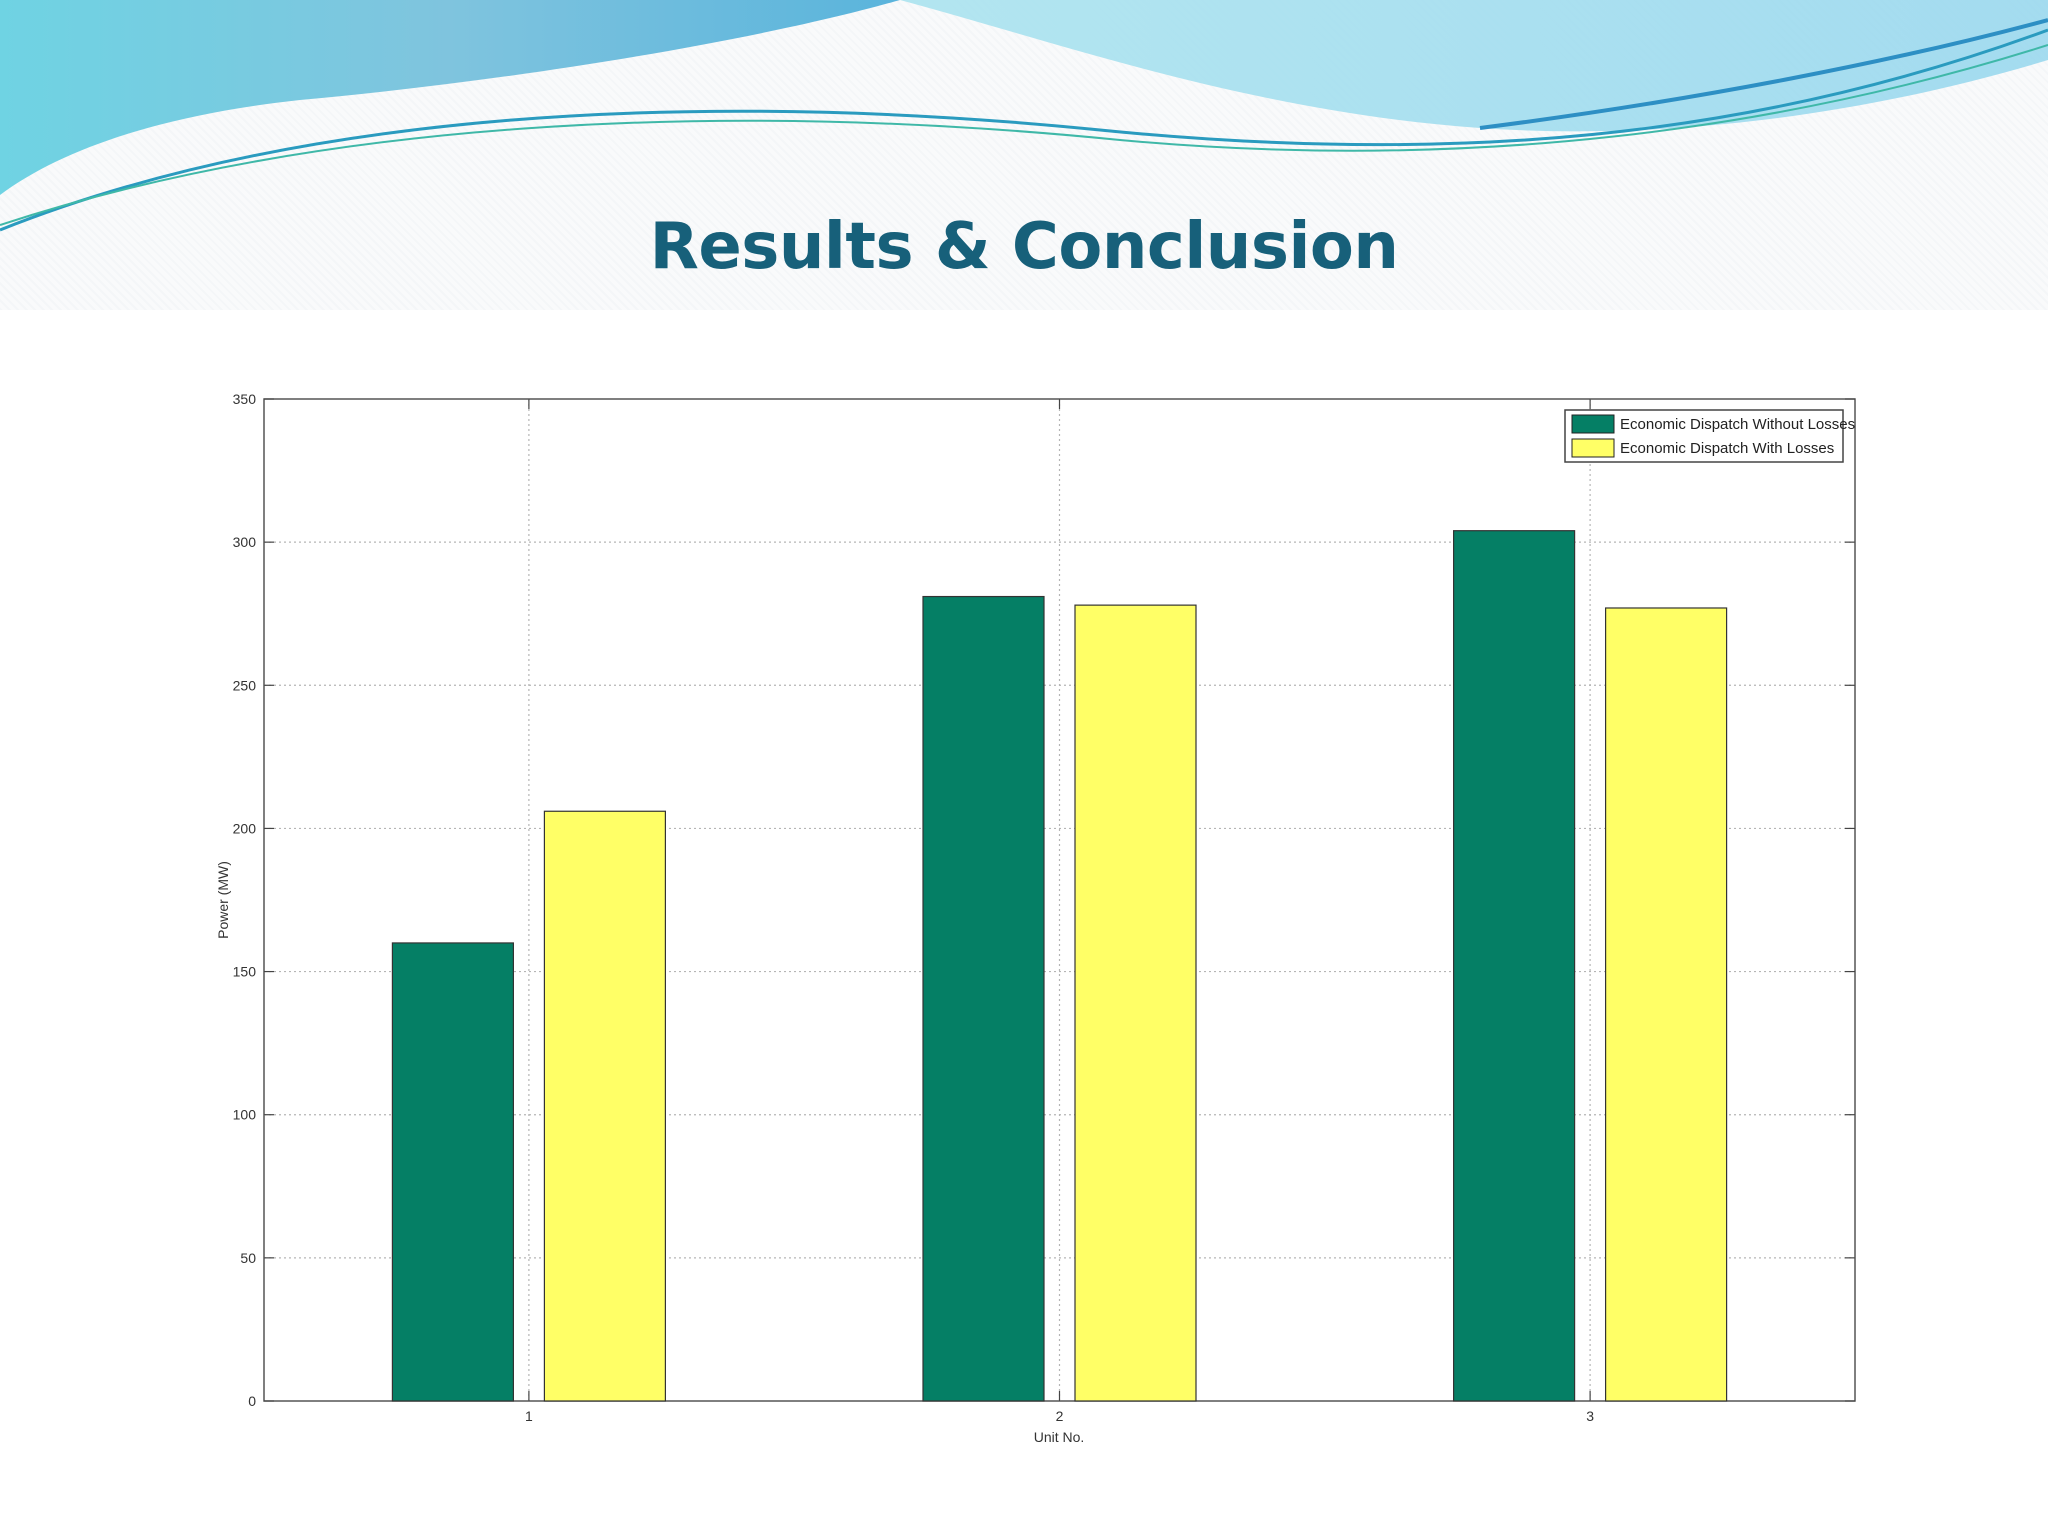  I want to click on y-tick-label: 250, so click(245, 685).